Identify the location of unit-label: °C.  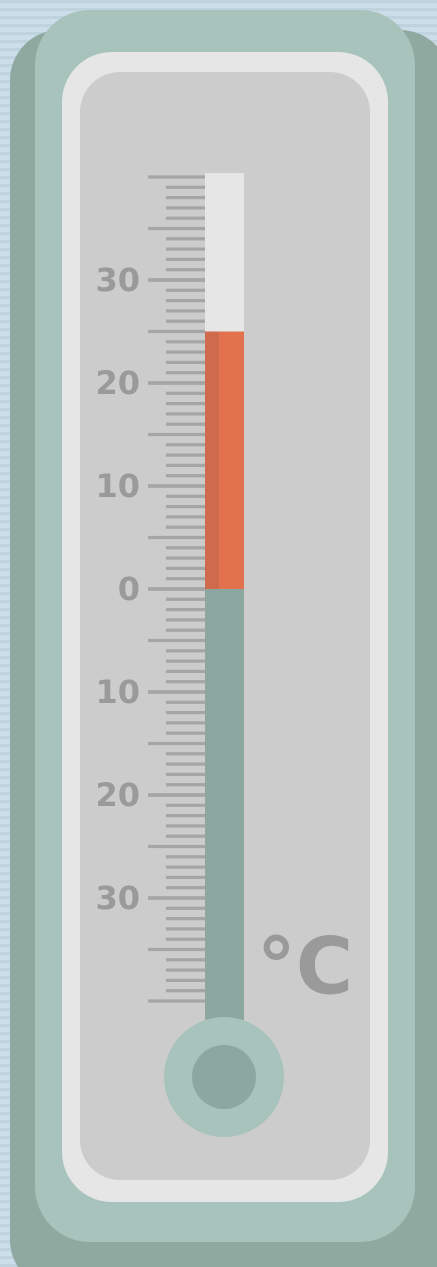
(305, 967).